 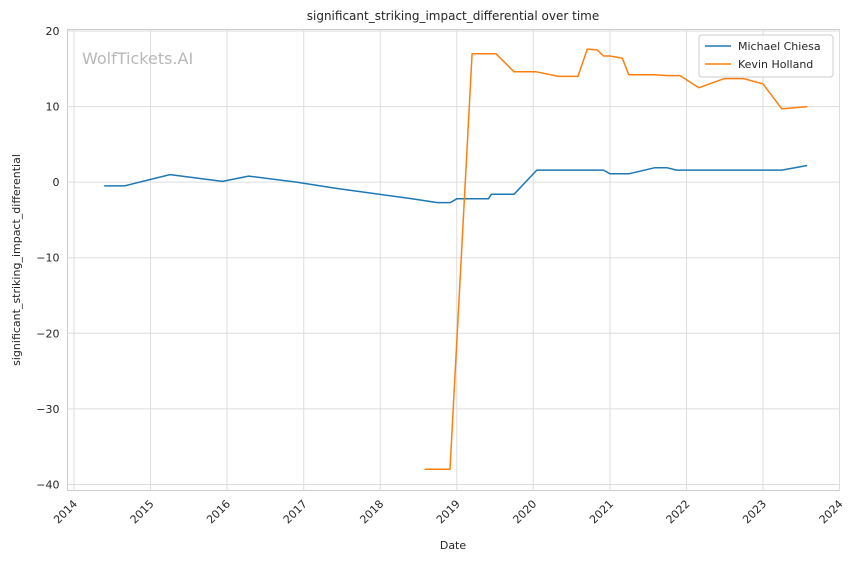 I want to click on y-tick-label: −10, so click(x=47, y=258).